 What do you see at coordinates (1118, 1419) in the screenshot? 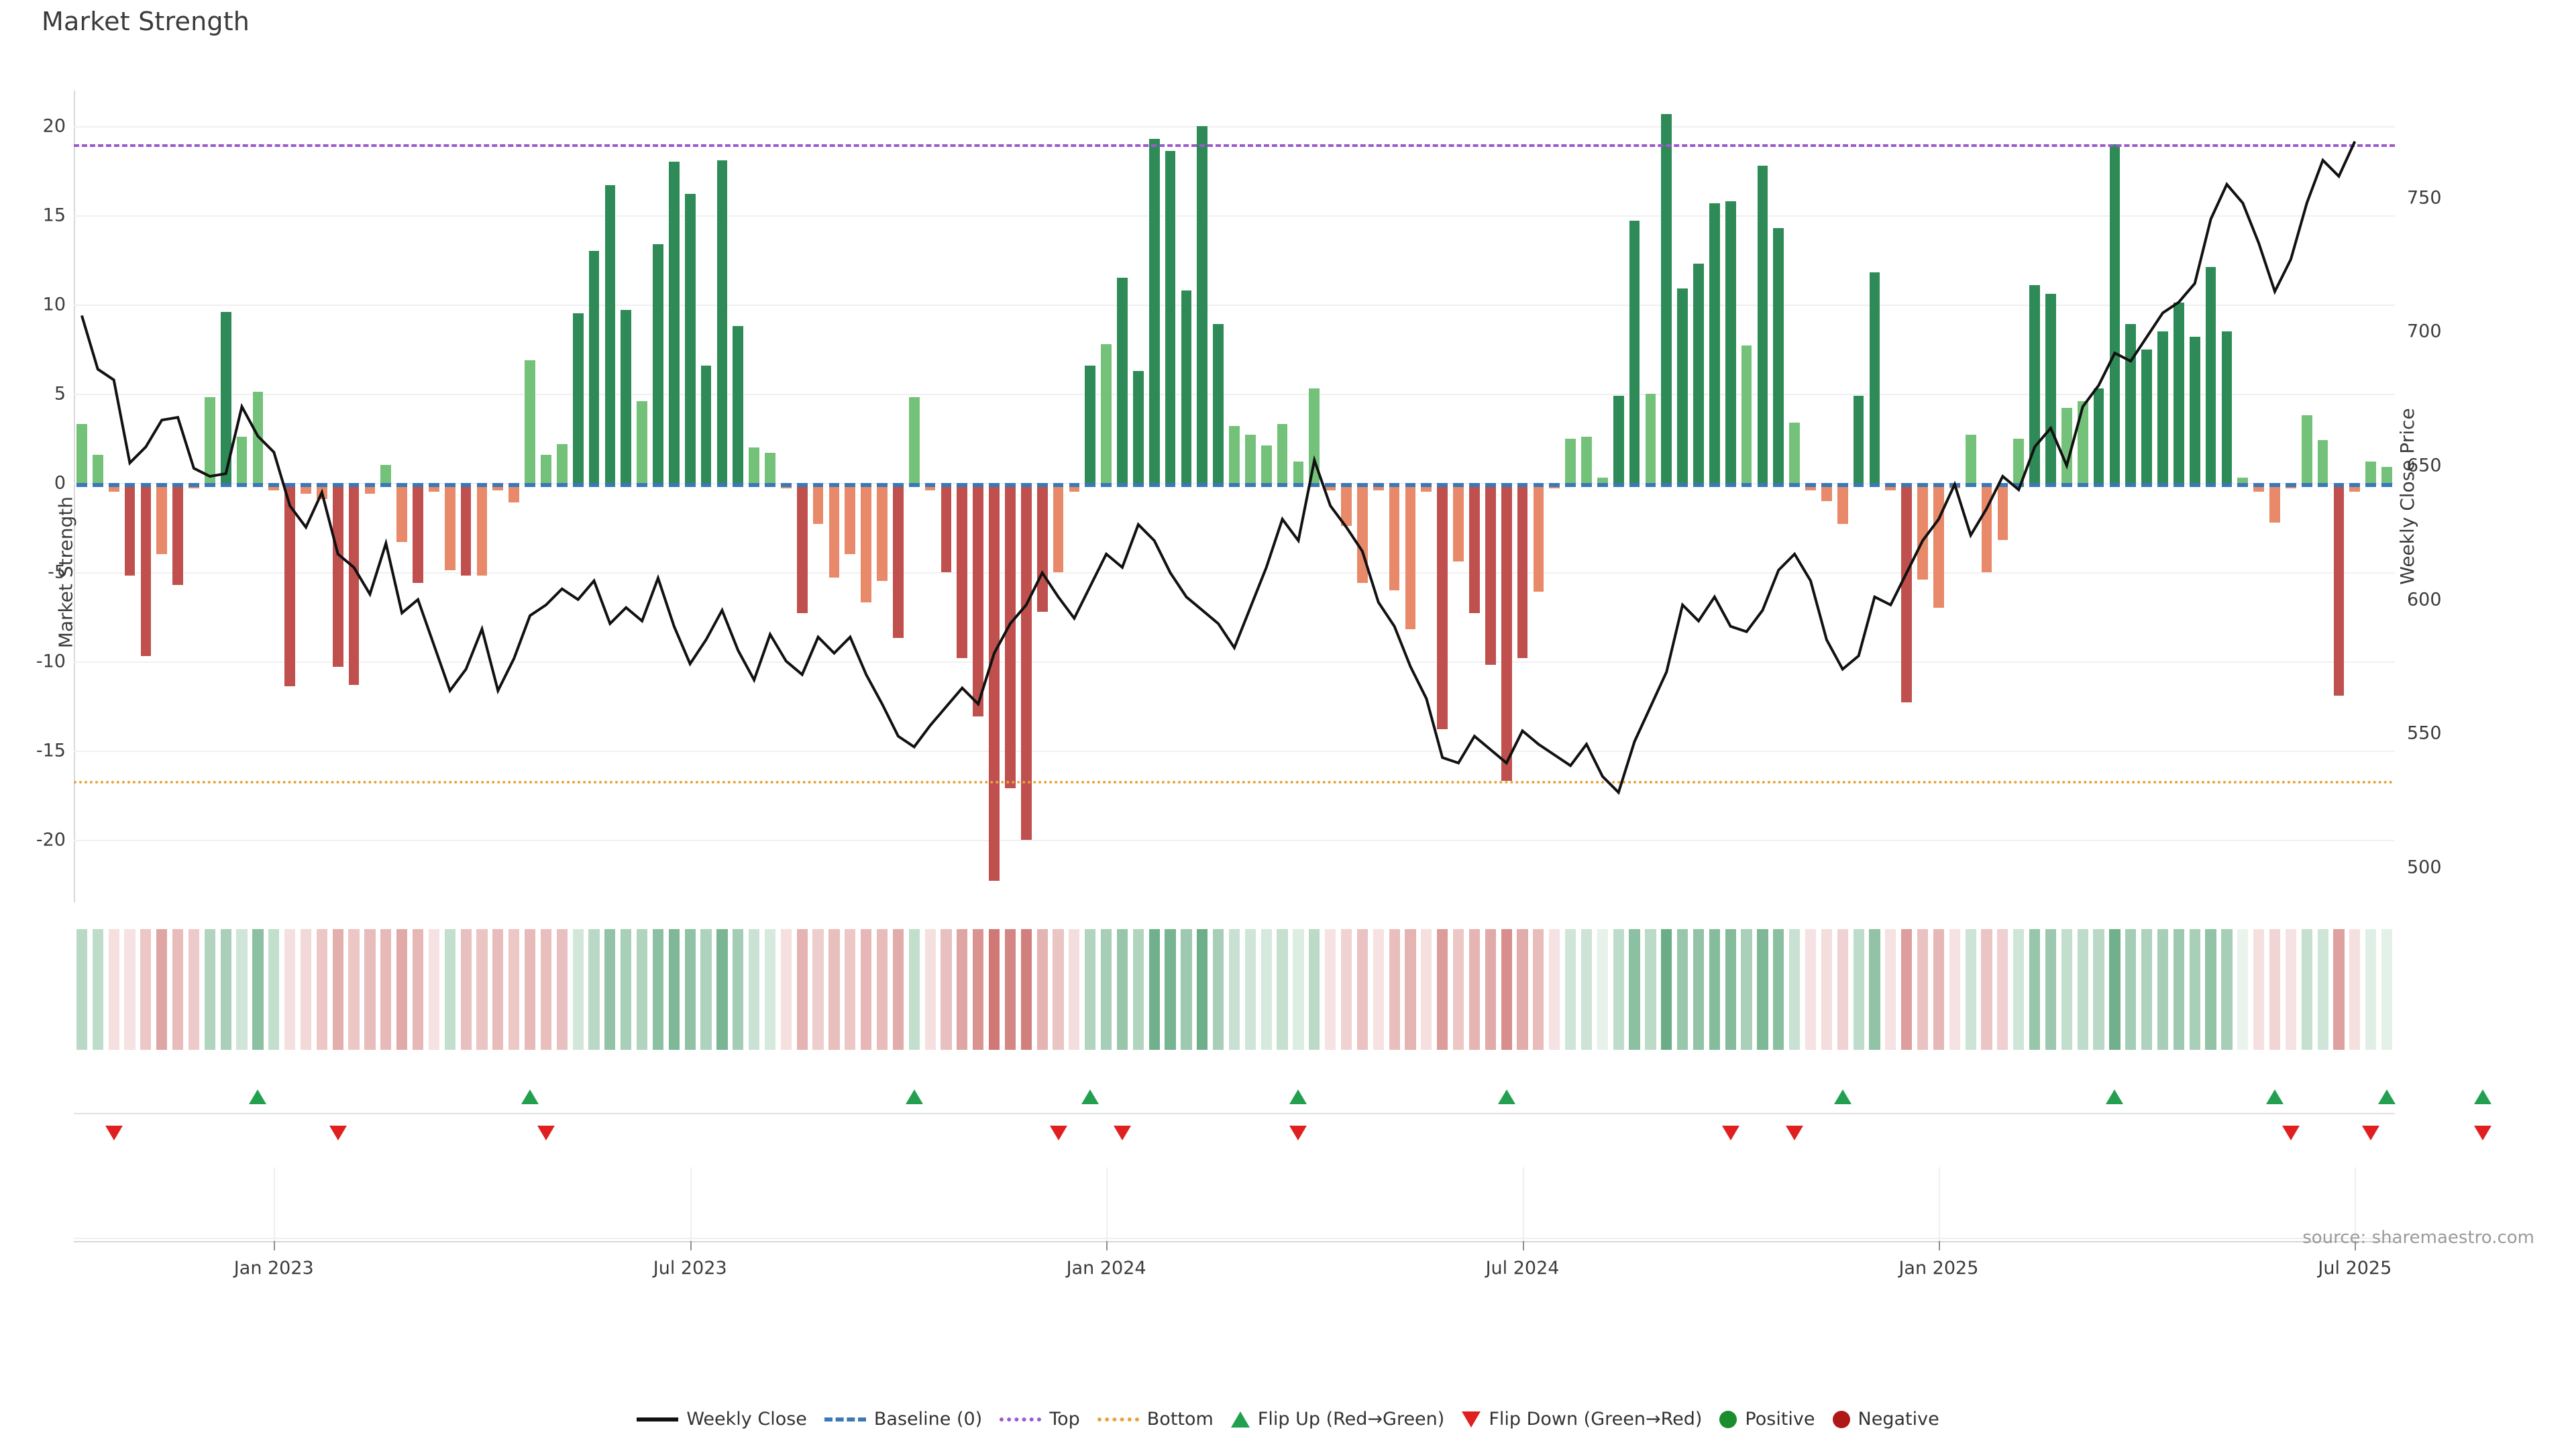
I see `bottom-swatch-icon` at bounding box center [1118, 1419].